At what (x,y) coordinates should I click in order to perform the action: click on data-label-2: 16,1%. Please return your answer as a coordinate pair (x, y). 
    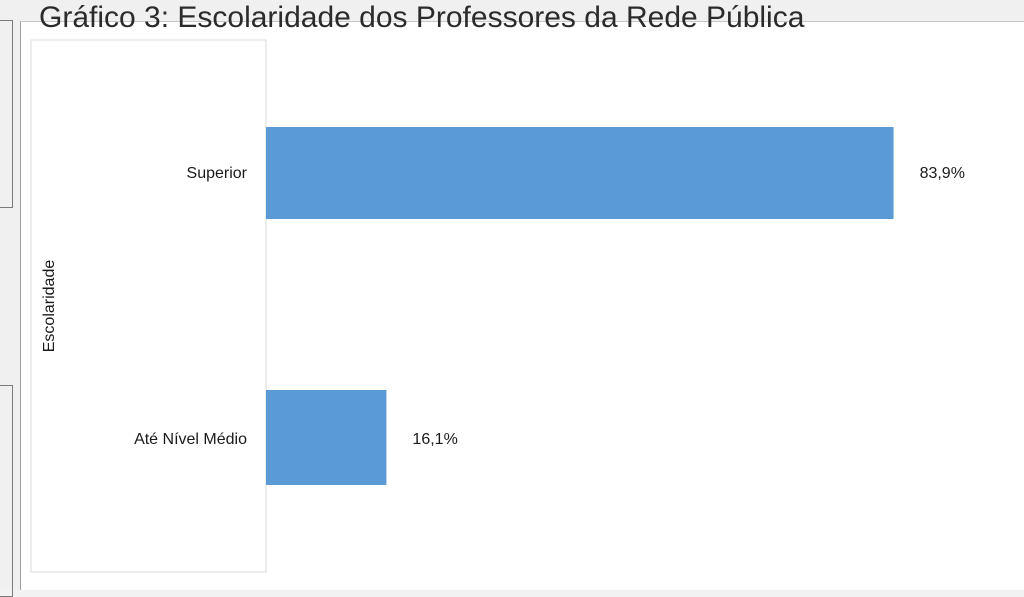
    Looking at the image, I should click on (434, 439).